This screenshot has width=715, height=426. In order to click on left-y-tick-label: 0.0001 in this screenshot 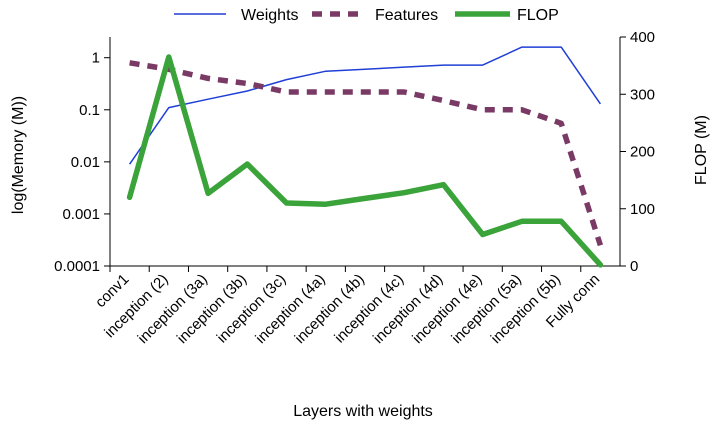, I will do `click(77, 266)`.